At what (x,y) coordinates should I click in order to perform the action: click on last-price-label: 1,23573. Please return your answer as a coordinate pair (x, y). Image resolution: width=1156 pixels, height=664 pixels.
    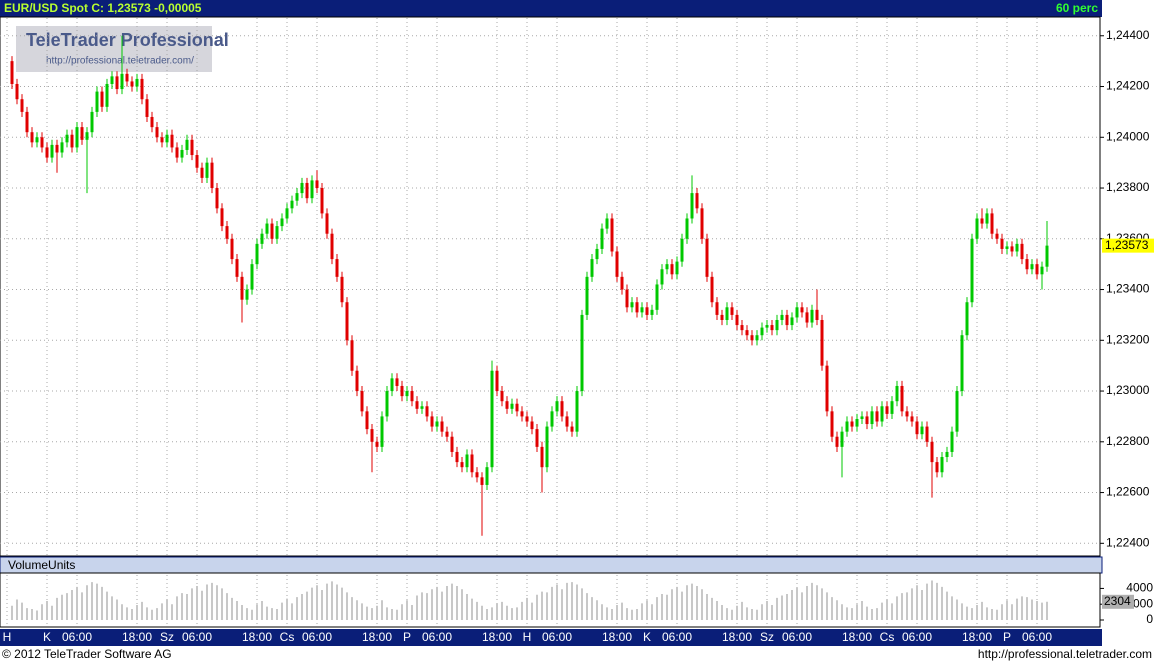
    Looking at the image, I should click on (1127, 245).